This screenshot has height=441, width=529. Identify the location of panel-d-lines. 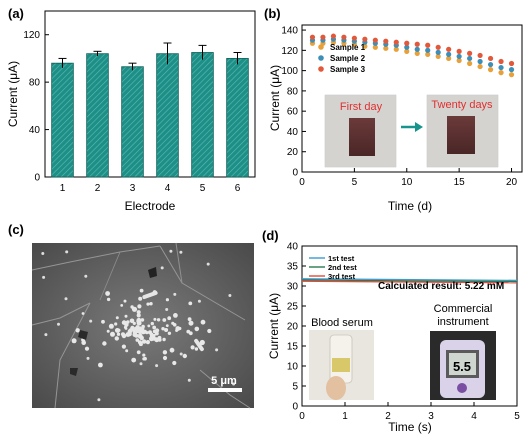
(409, 281).